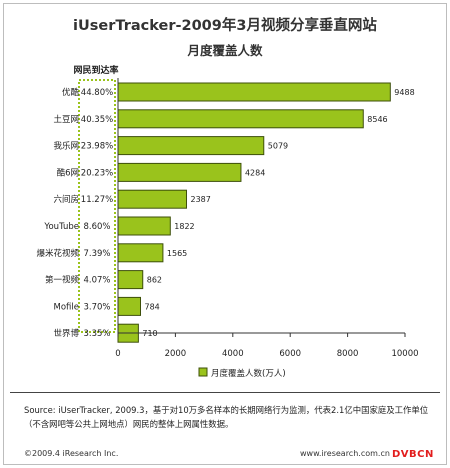  Describe the element at coordinates (66, 333) in the screenshot. I see `category-label: 世界博` at that location.